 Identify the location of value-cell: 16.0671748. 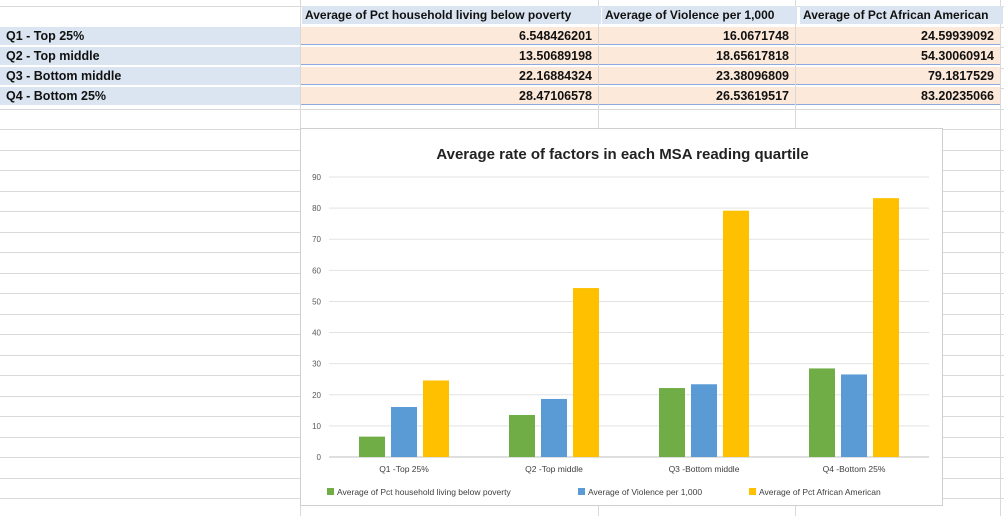
(697, 36).